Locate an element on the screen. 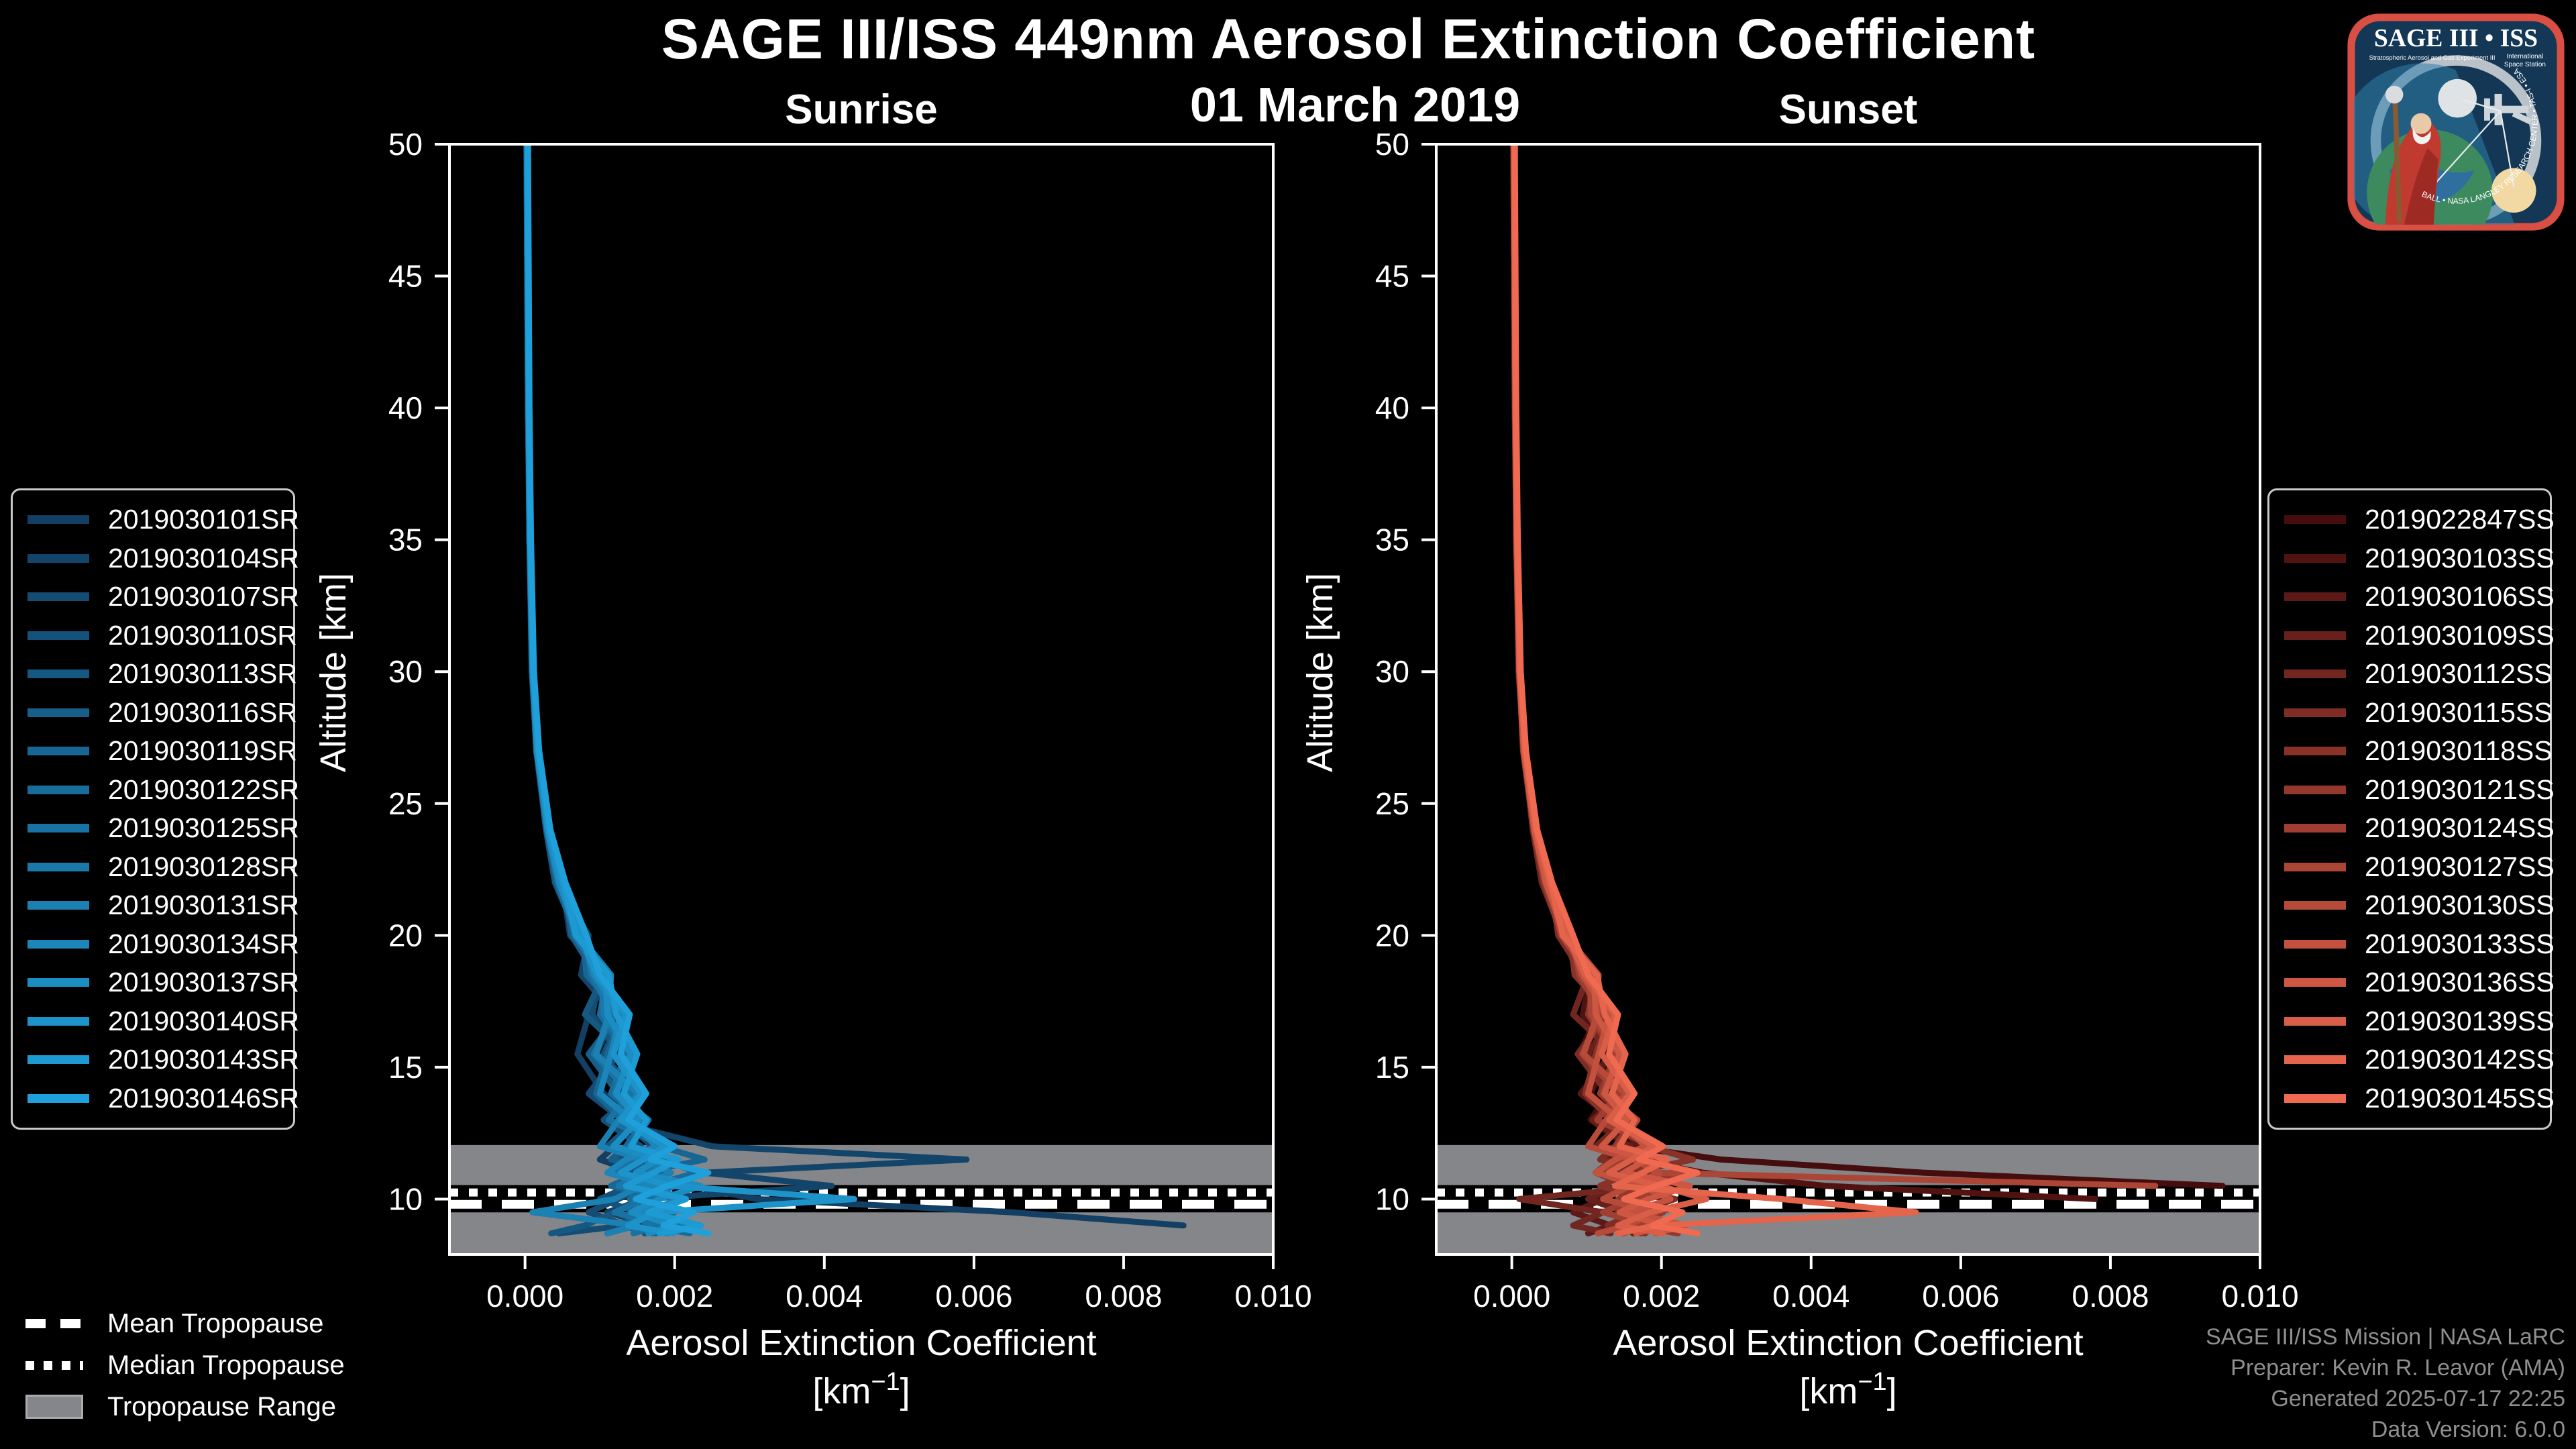  legend-item-2019030145SS: 2019030145SS is located at coordinates (2412, 1098).